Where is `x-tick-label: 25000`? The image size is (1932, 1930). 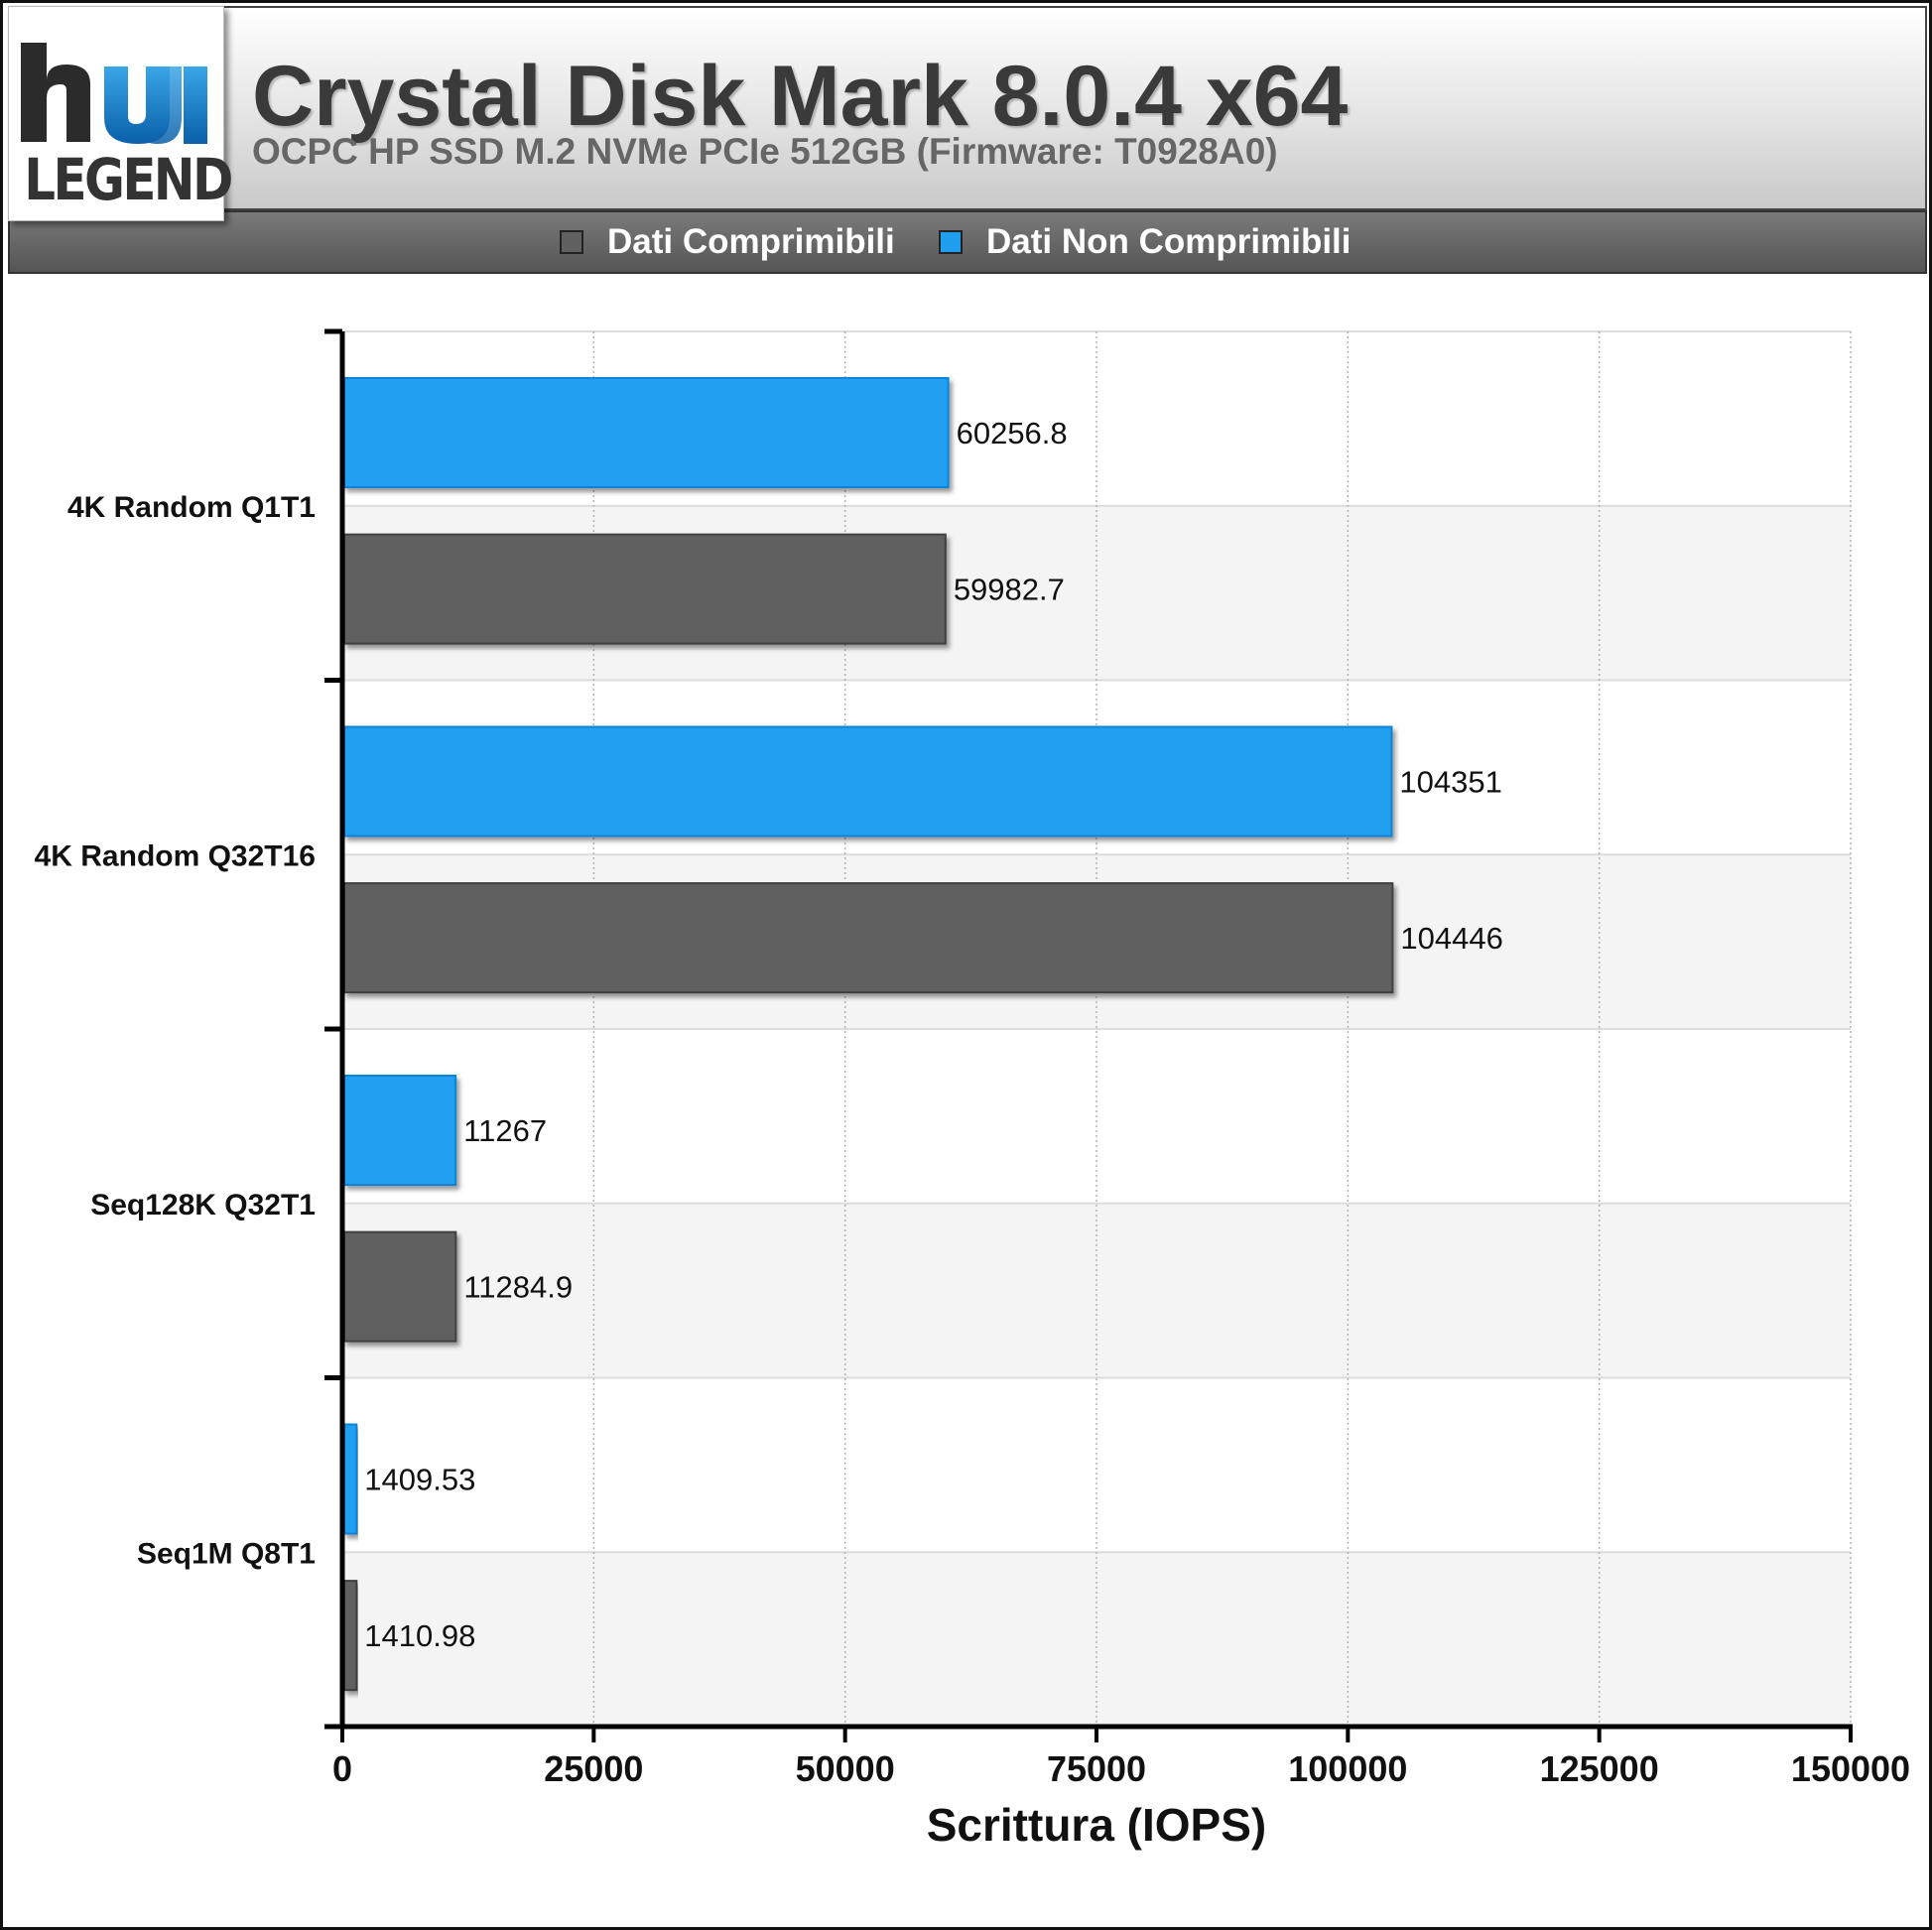
x-tick-label: 25000 is located at coordinates (594, 1768).